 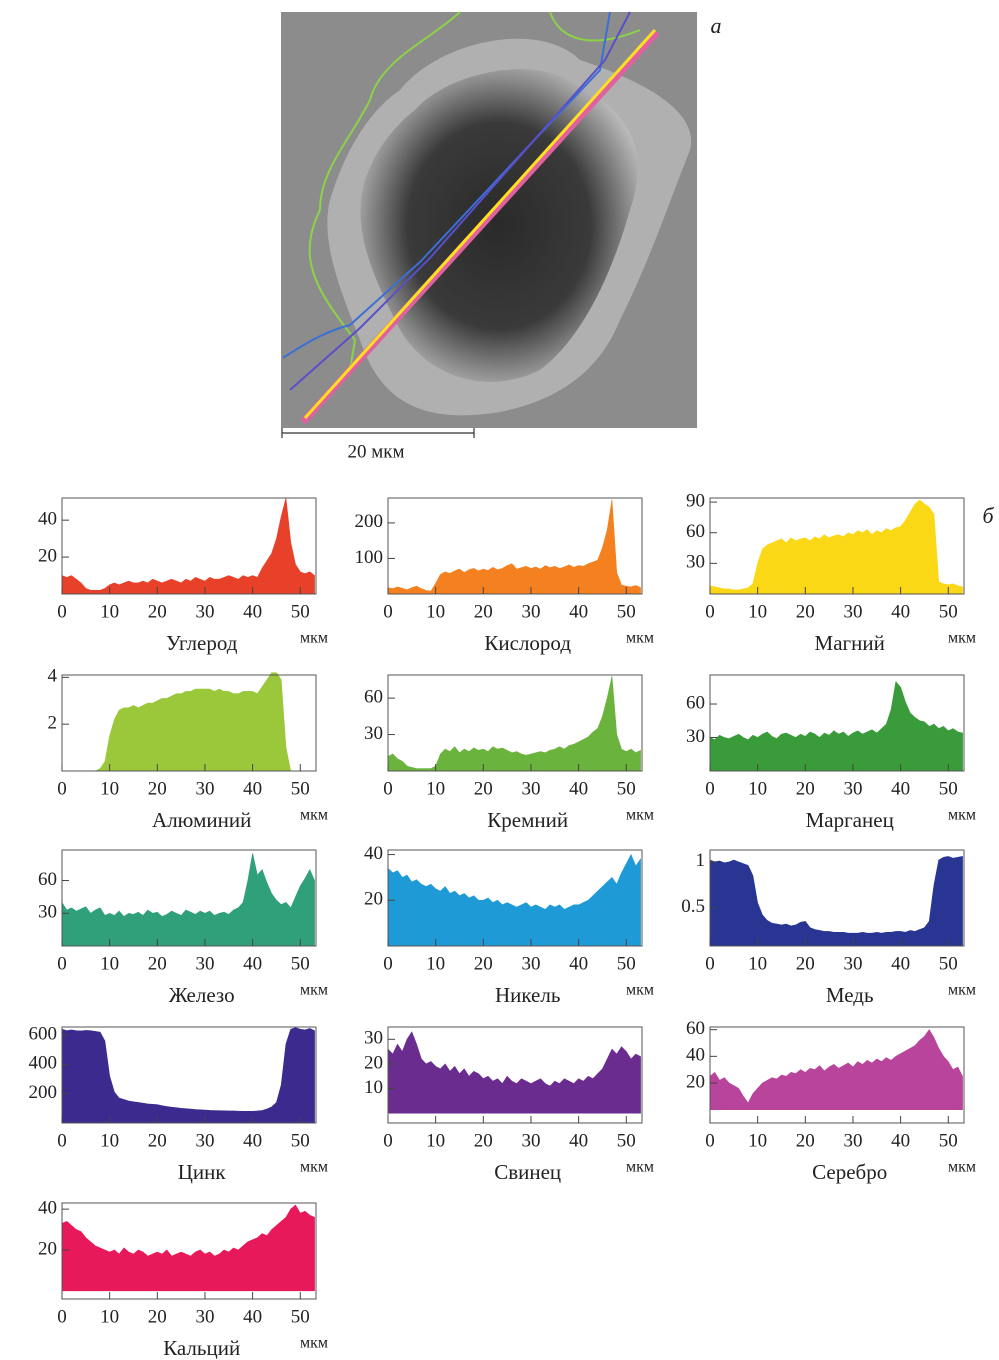 I want to click on y-tick-label: 1, so click(x=701, y=860).